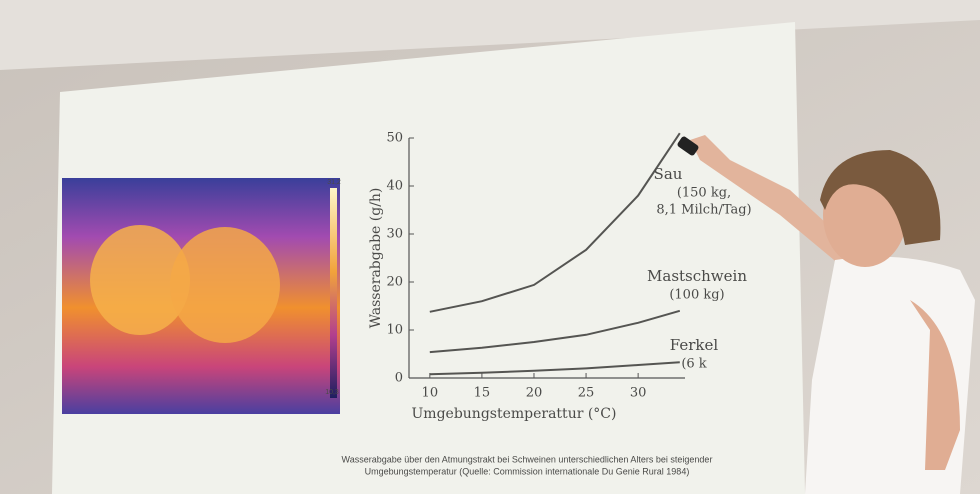 The height and width of the screenshot is (494, 980). I want to click on y-tick-label: 20, so click(394, 282).